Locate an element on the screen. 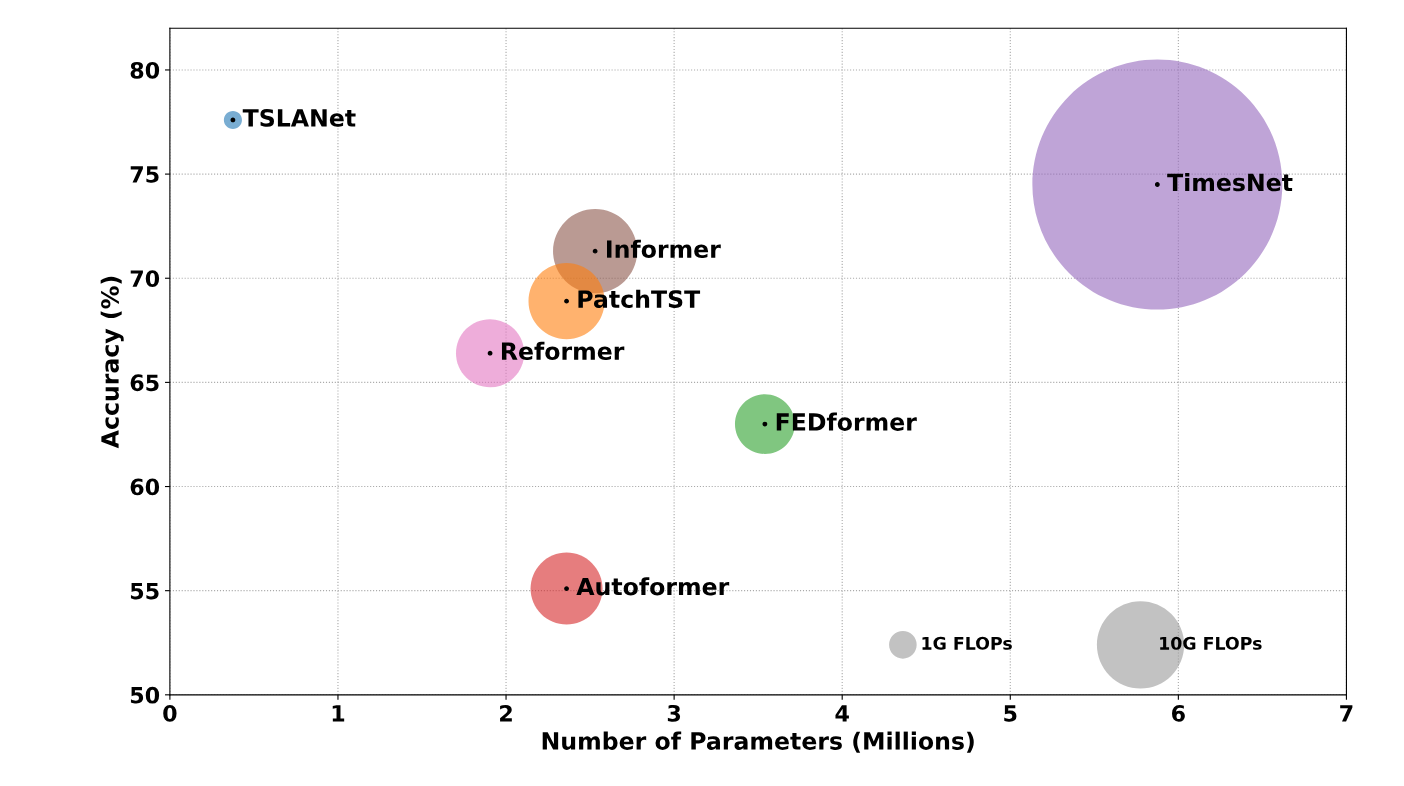 The image size is (1404, 786). x-tick-label: 2 is located at coordinates (506, 713).